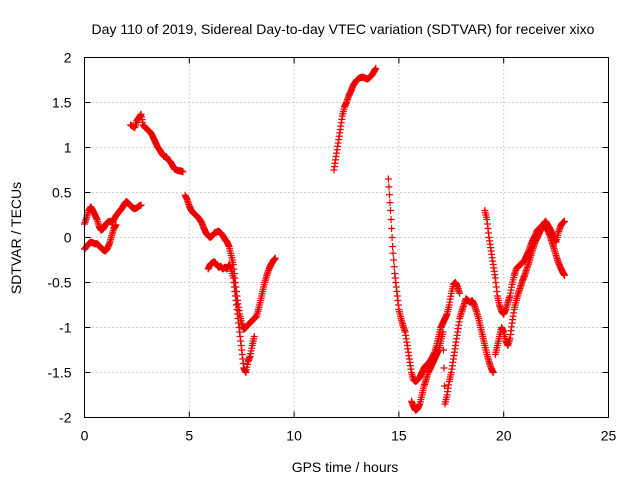  What do you see at coordinates (189, 436) in the screenshot?
I see `x-tick-label: 5` at bounding box center [189, 436].